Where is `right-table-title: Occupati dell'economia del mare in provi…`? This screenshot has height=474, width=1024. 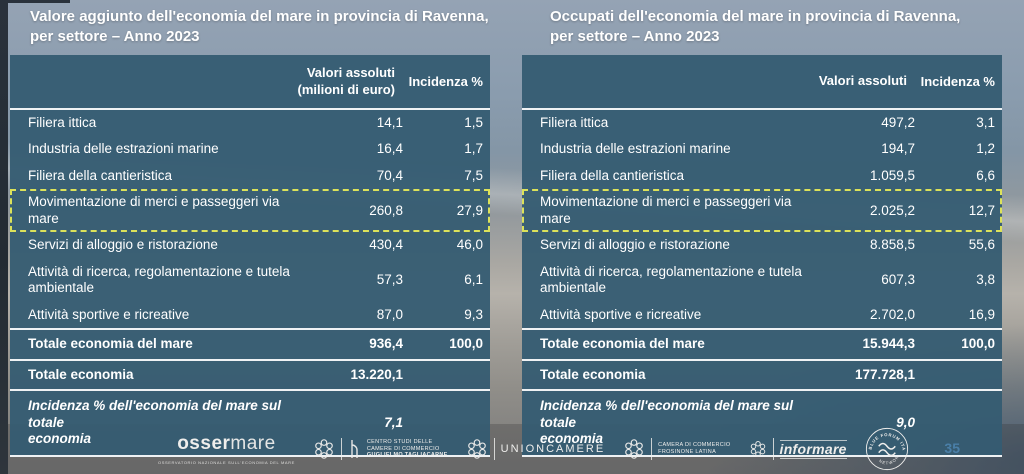
right-table-title: Occupati dell'economia del mare in provi… is located at coordinates (755, 27).